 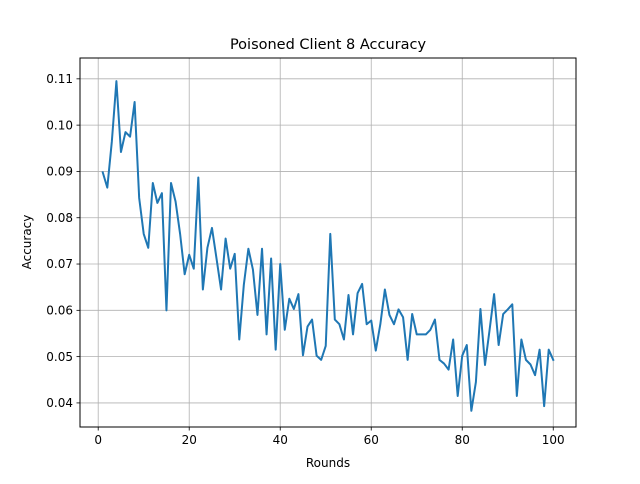 I want to click on y-axis-label: Accuracy, so click(x=27, y=242).